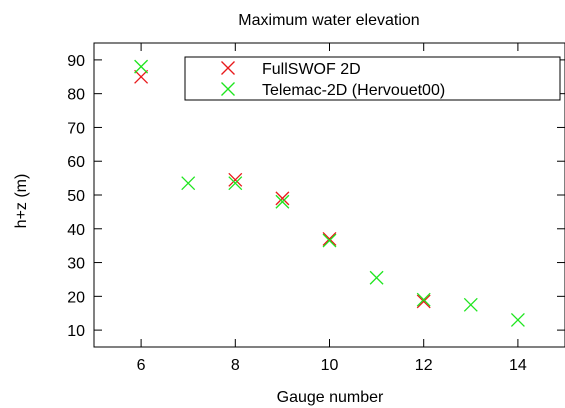 The width and height of the screenshot is (565, 408). Describe the element at coordinates (311, 69) in the screenshot. I see `legend-label-1: FullSWOF 2D` at that location.